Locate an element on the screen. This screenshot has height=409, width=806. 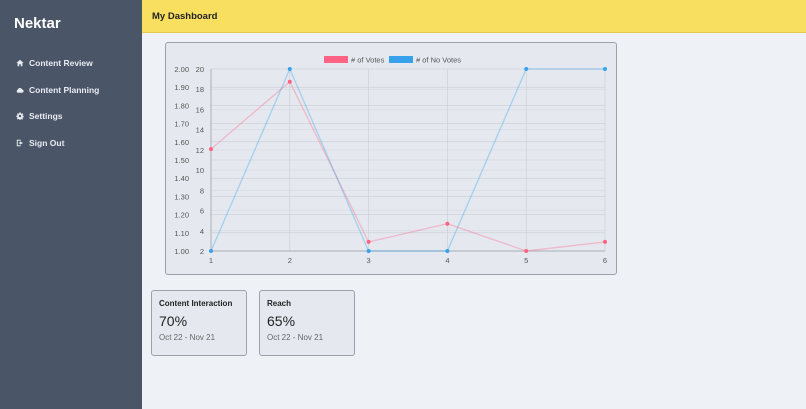
y-right-tick-label: 8 is located at coordinates (202, 190).